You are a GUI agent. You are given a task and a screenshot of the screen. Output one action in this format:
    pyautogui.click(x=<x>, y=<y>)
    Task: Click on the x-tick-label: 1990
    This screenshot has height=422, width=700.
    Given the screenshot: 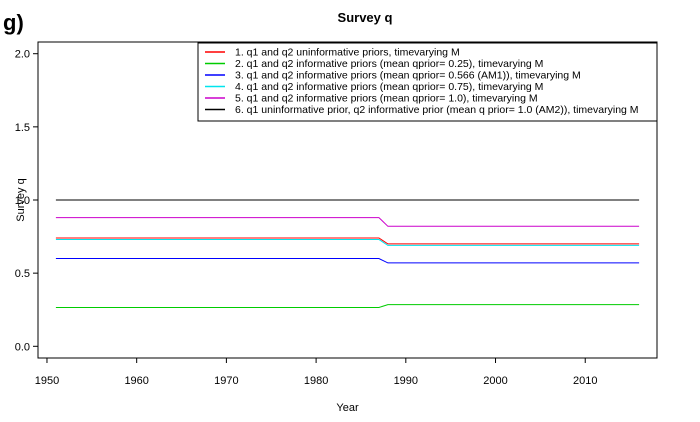 What is the action you would take?
    pyautogui.click(x=406, y=381)
    